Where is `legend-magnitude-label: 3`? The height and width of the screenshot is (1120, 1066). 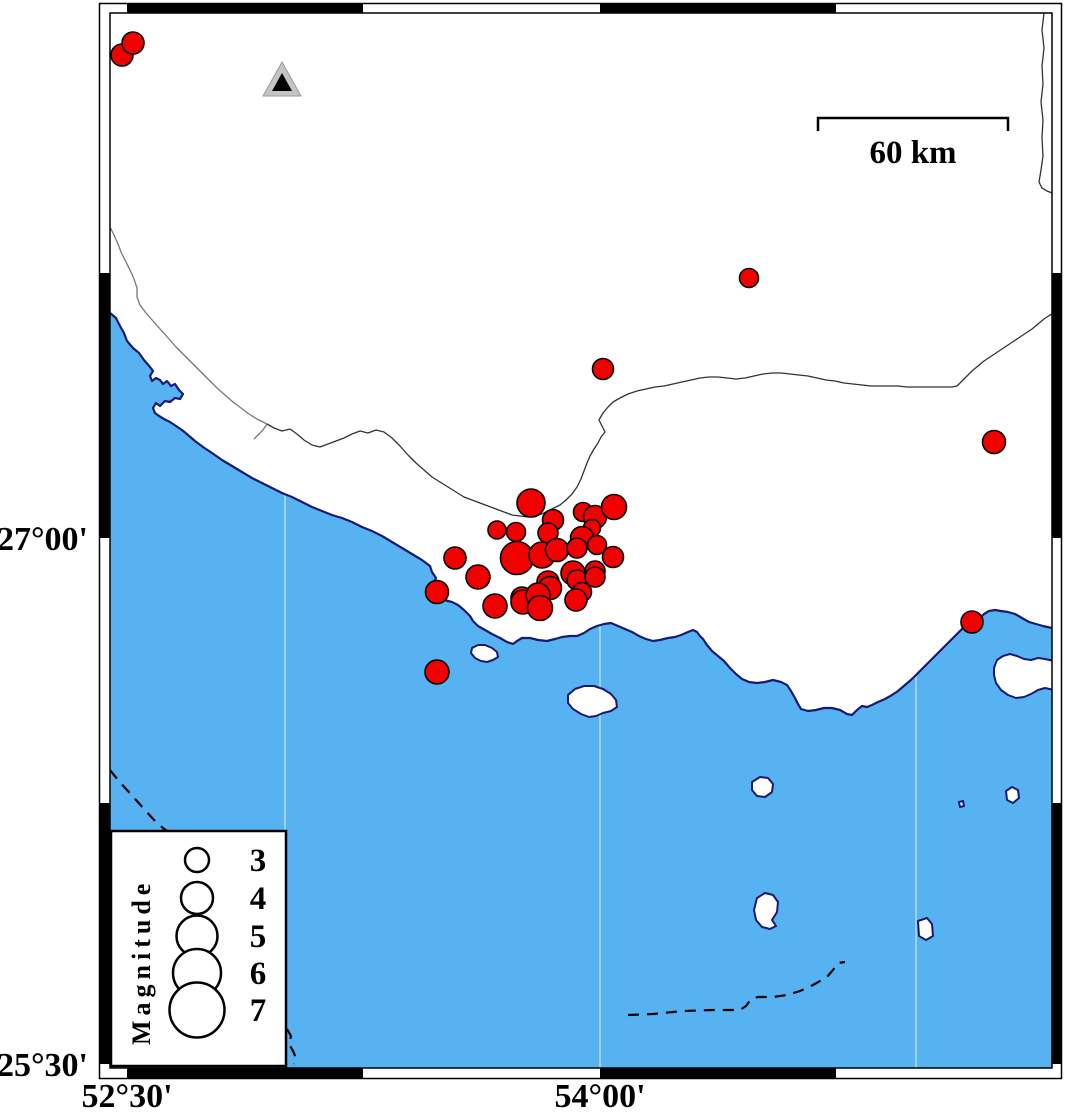 legend-magnitude-label: 3 is located at coordinates (258, 861).